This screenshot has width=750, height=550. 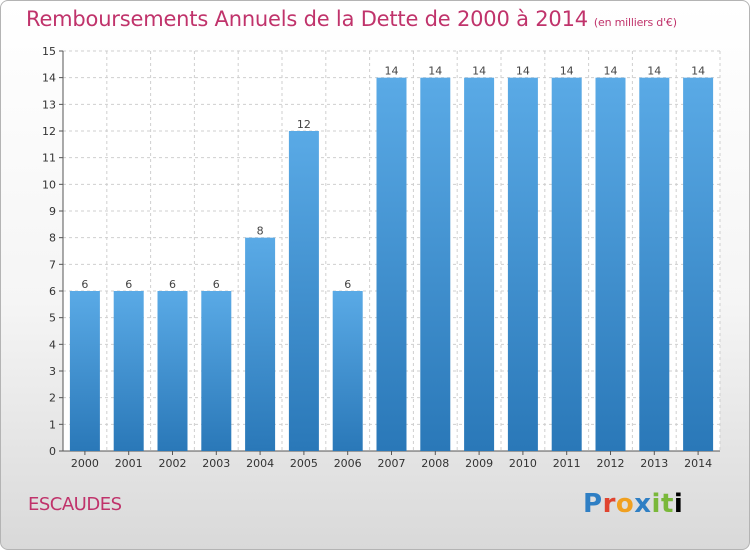 I want to click on chart-subtitle: (en milliers d'€), so click(x=635, y=22).